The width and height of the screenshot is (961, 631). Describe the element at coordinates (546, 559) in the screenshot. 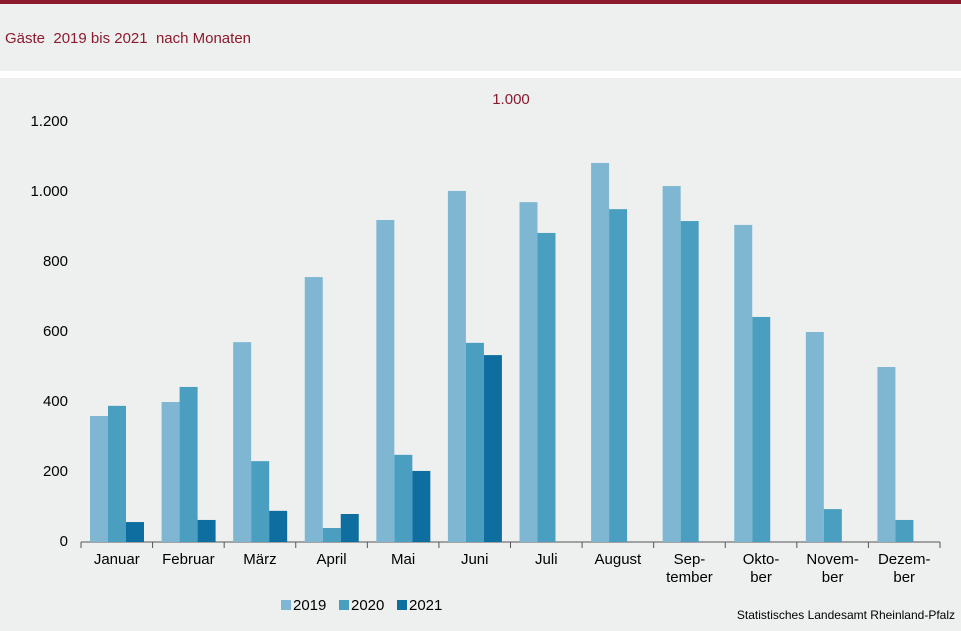

I see `x-tick-label: Juli` at that location.